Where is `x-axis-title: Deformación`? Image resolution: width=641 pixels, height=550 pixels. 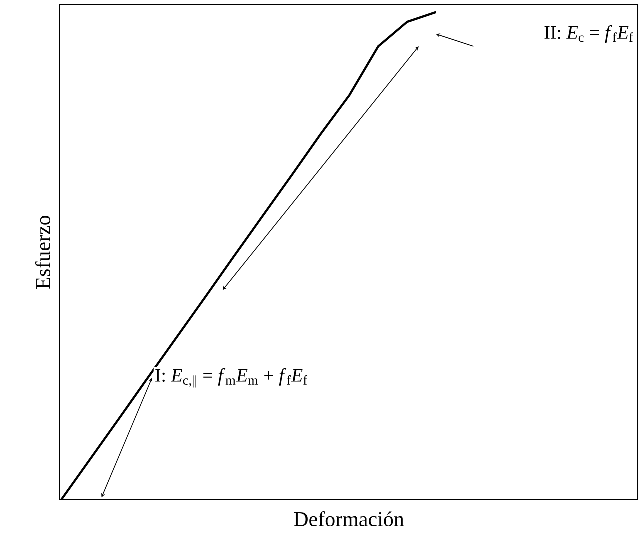 x-axis-title: Deformación is located at coordinates (349, 519).